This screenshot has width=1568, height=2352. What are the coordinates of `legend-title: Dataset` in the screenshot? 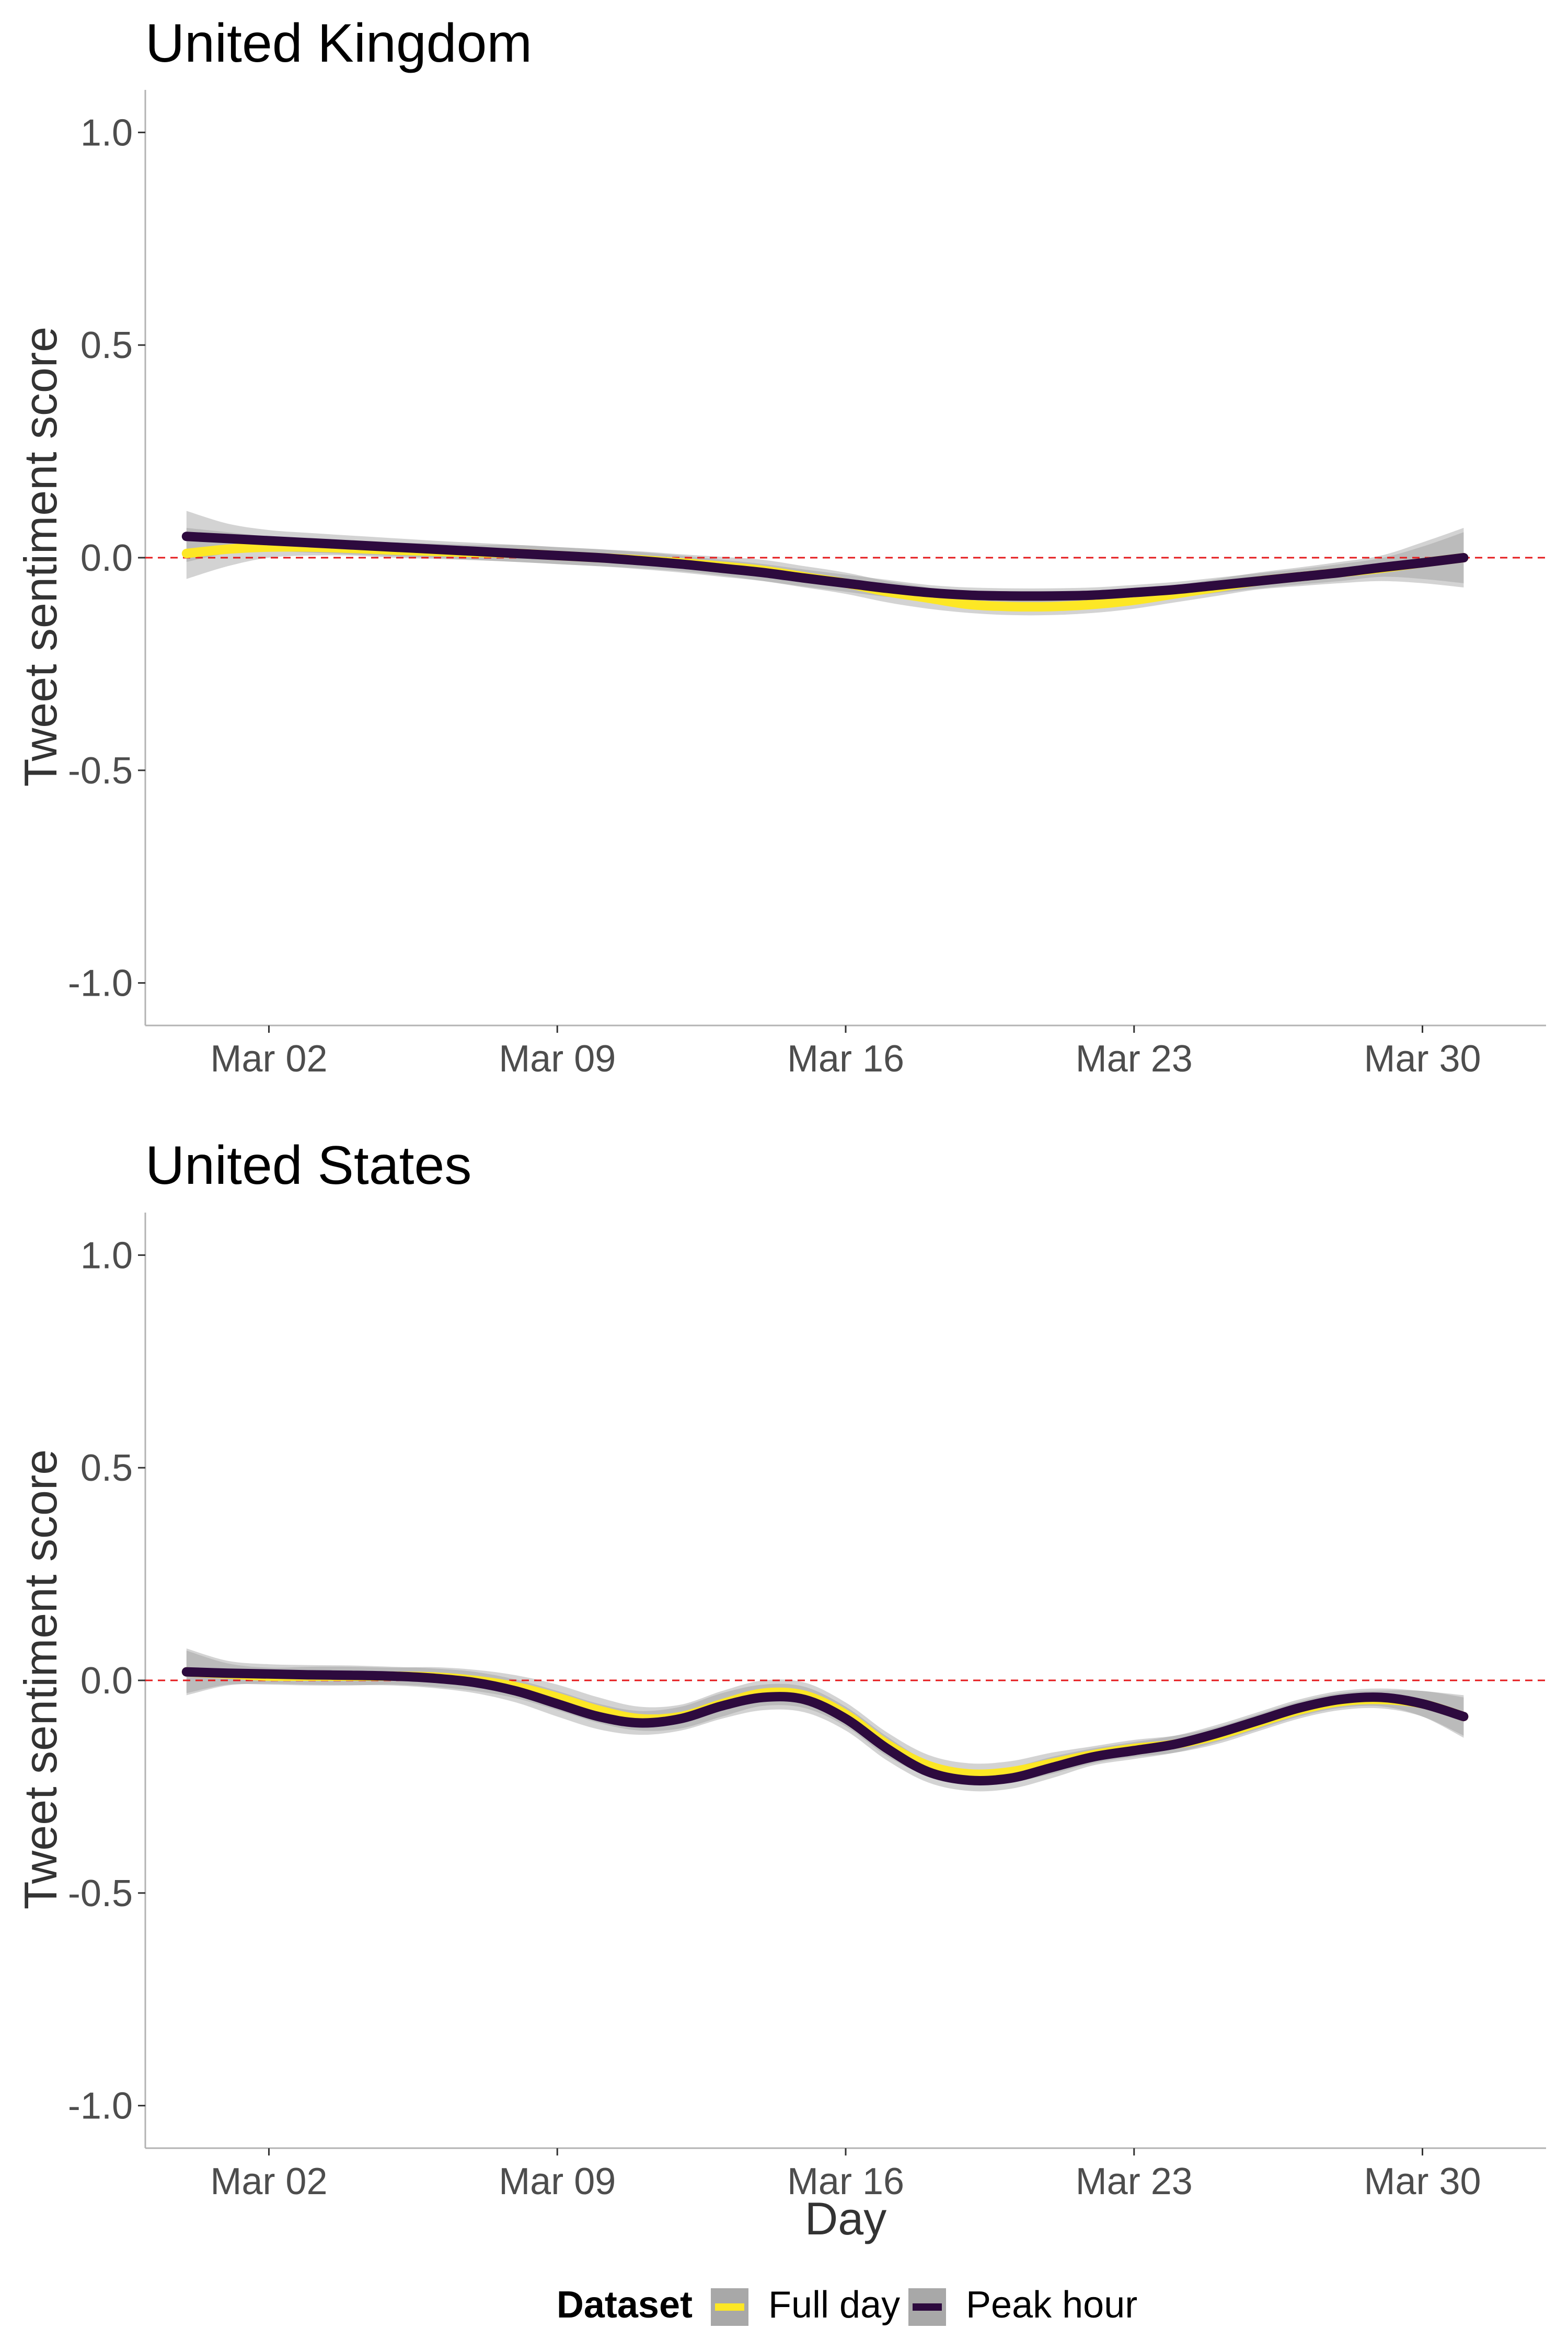 It's located at (625, 2305).